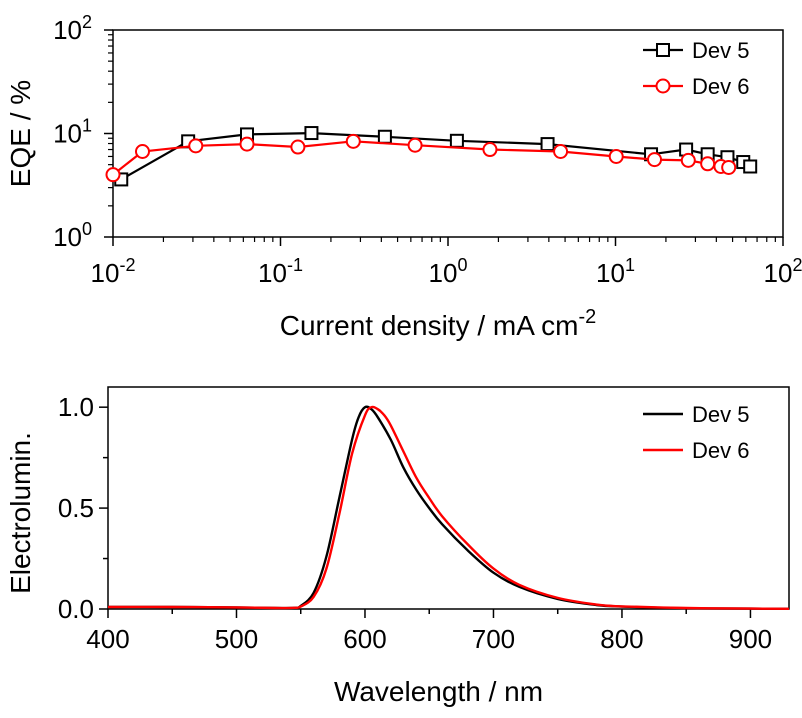  I want to click on y-tick-label: 0.5, so click(76, 508).